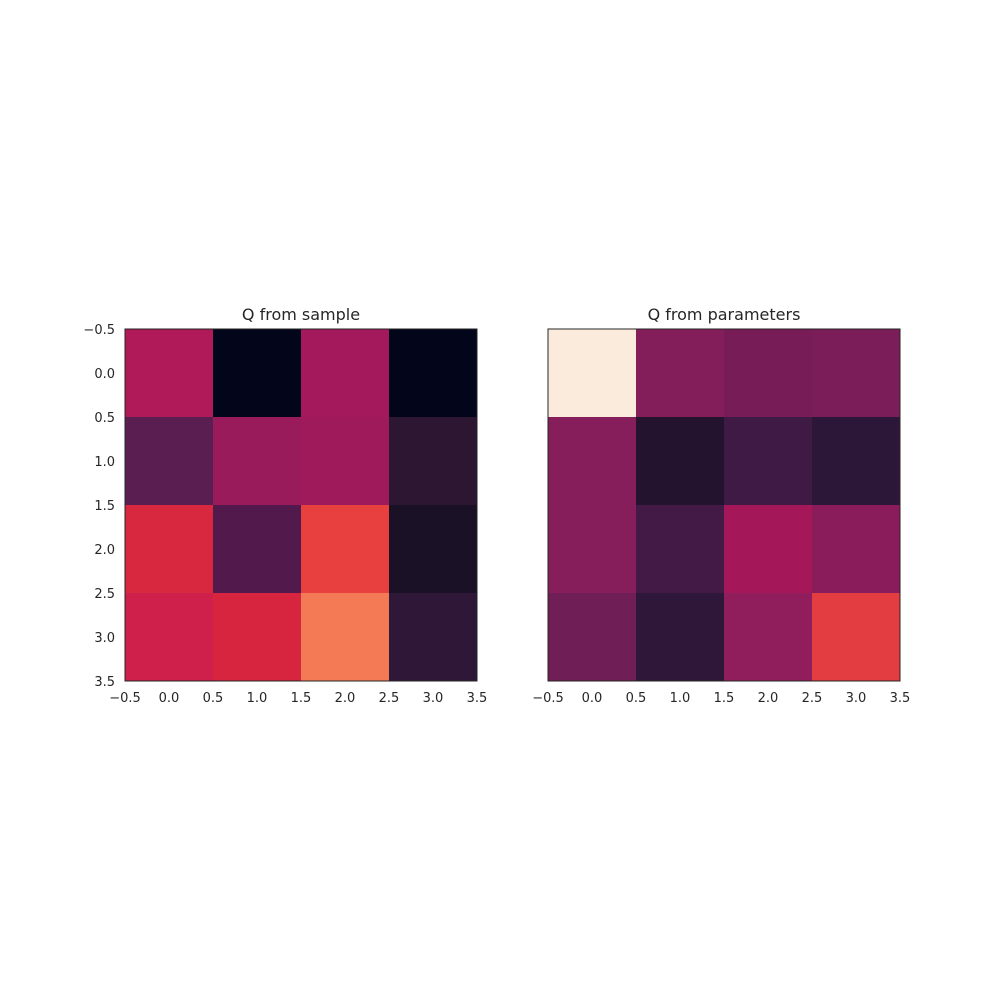 This screenshot has height=1000, width=1000. I want to click on y-tick-label: 3.5, so click(104, 682).